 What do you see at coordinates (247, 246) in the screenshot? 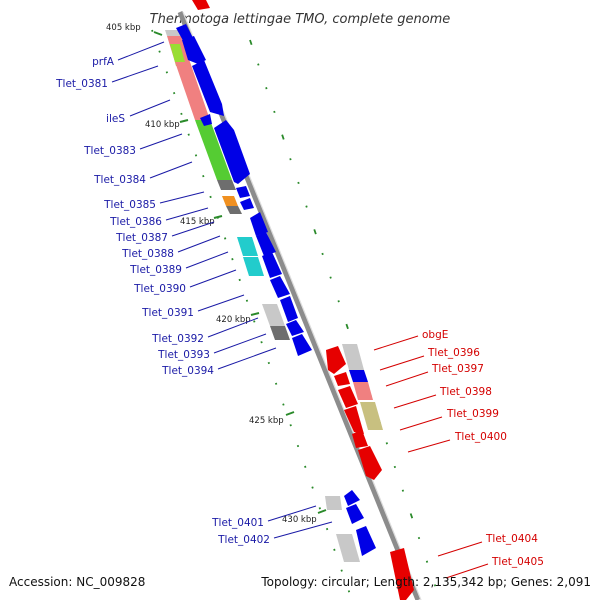
I see `orf-cyan` at bounding box center [247, 246].